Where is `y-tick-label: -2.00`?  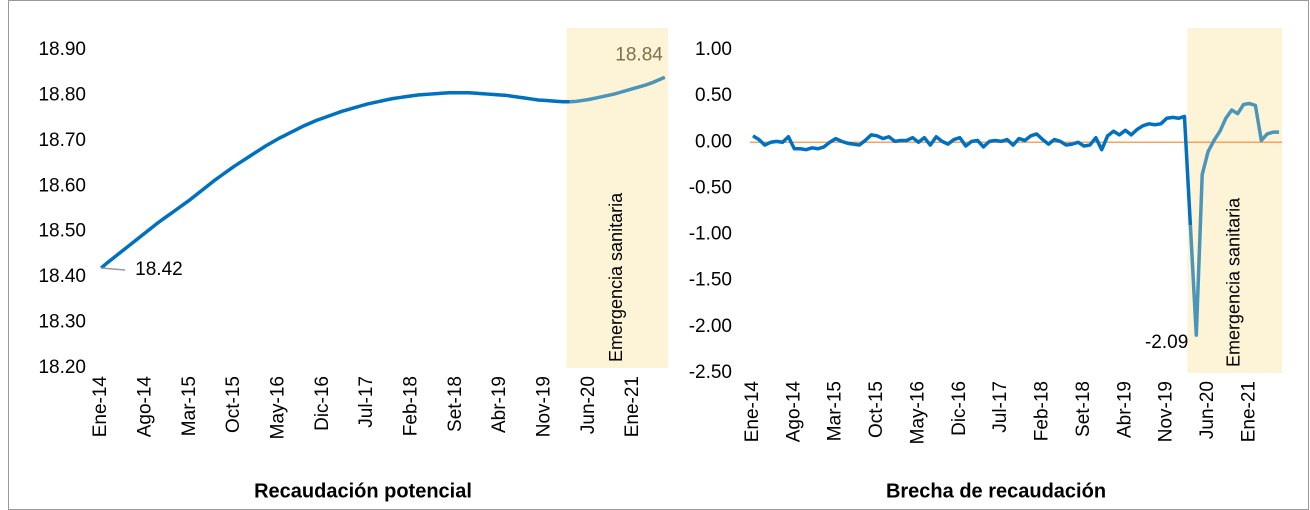
y-tick-label: -2.00 is located at coordinates (710, 326).